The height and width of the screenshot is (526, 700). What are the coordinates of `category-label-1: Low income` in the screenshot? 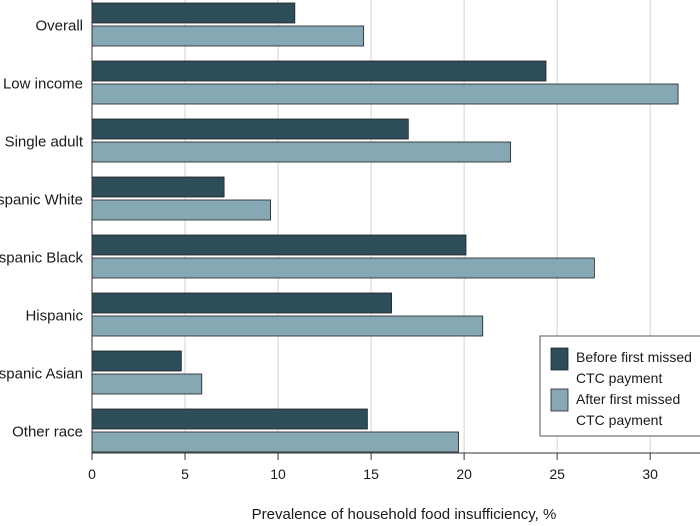 It's located at (43, 84).